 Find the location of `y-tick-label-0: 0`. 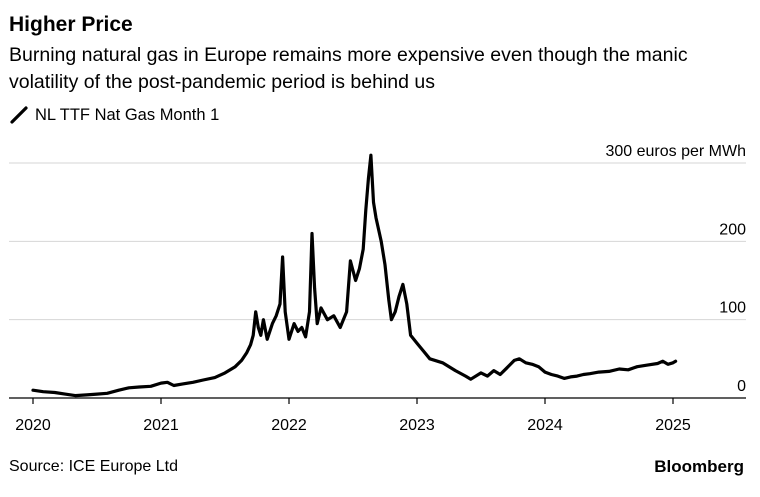

y-tick-label-0: 0 is located at coordinates (741, 386).